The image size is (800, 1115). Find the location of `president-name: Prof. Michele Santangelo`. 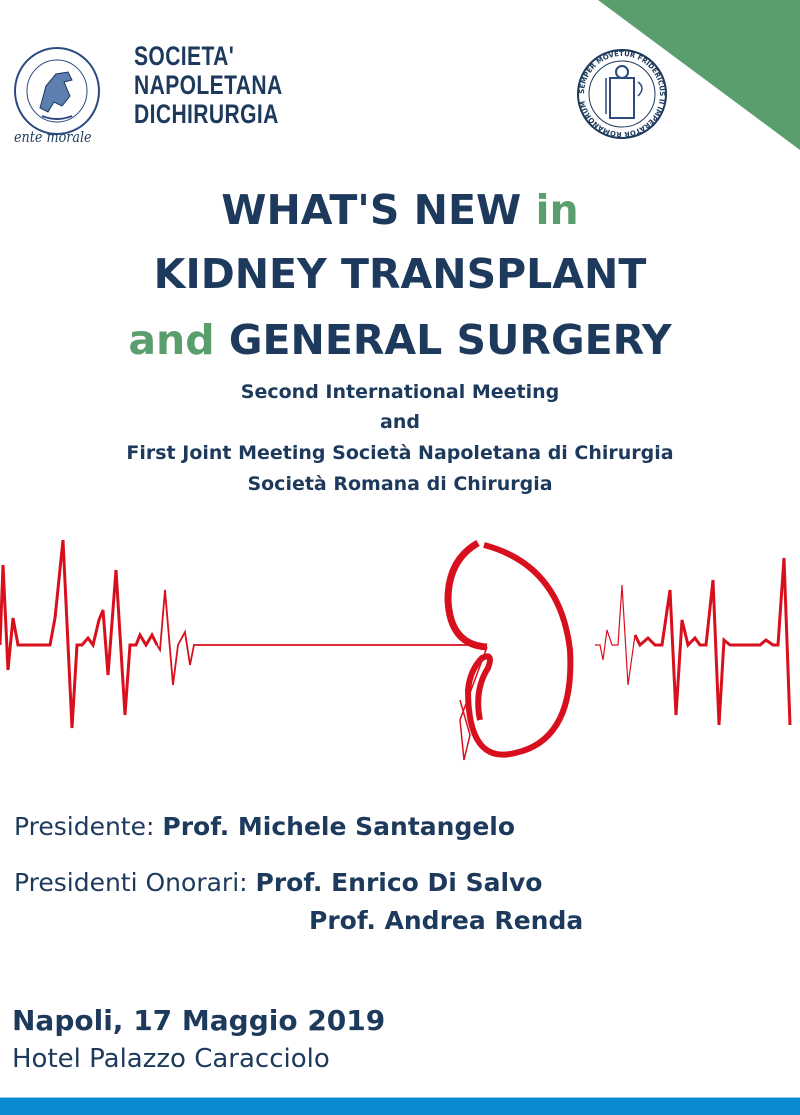

president-name: Prof. Michele Santangelo is located at coordinates (339, 826).